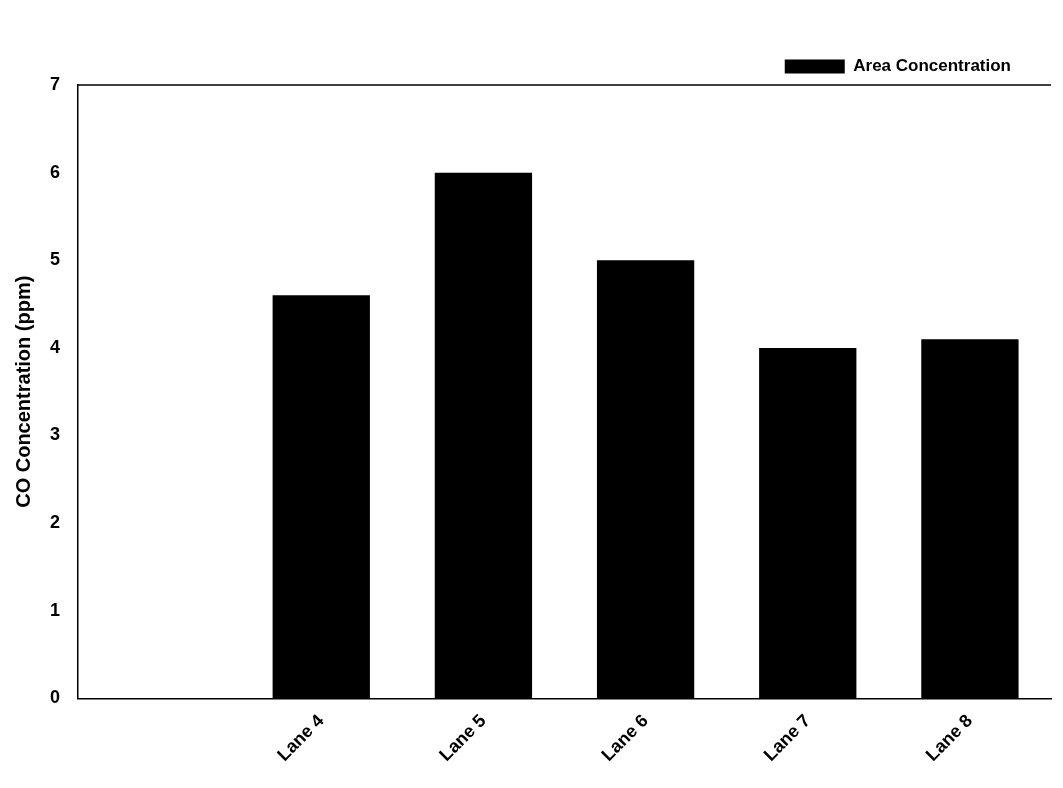 This screenshot has width=1063, height=788. What do you see at coordinates (932, 66) in the screenshot?
I see `legend-label: Area Concentration` at bounding box center [932, 66].